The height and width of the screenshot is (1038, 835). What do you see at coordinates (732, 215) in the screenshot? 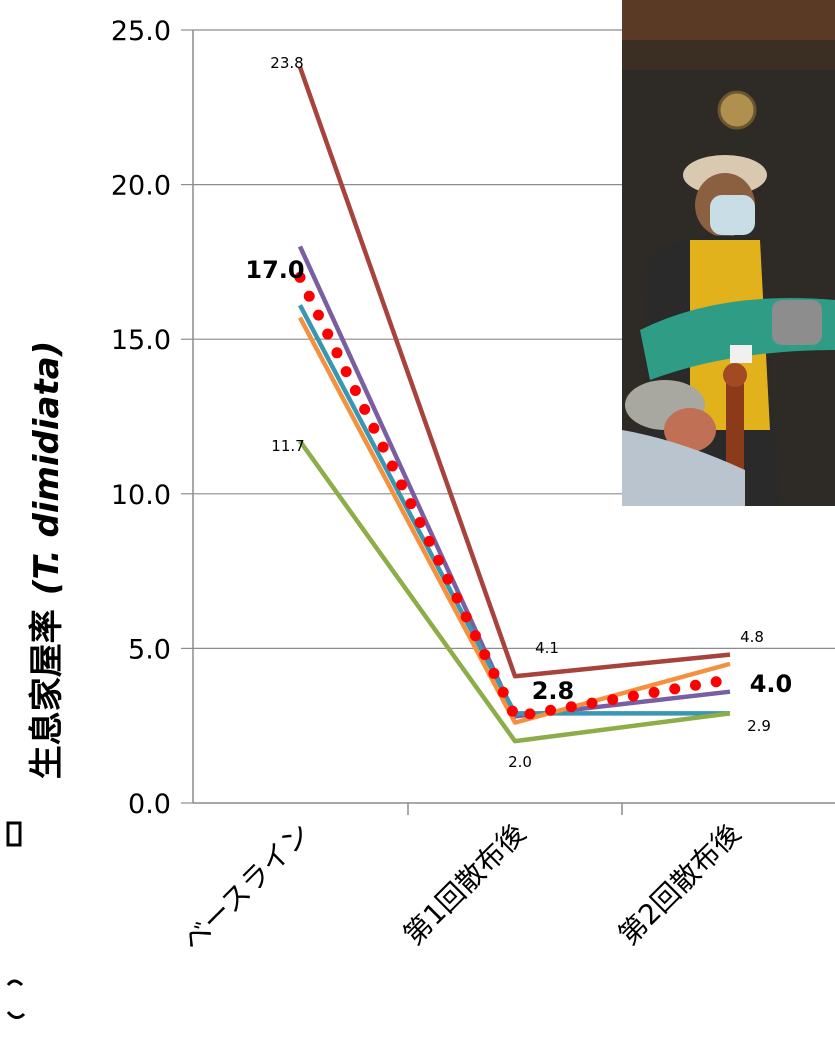
I see `photo-mask` at bounding box center [732, 215].